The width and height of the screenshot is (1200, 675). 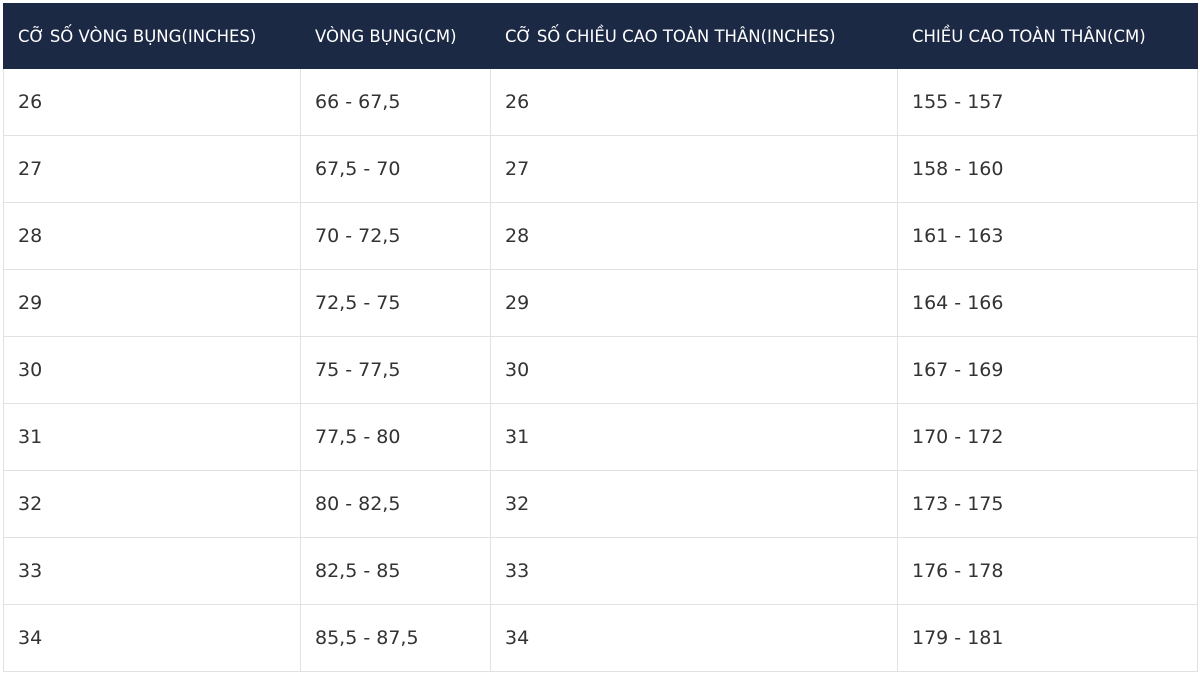 What do you see at coordinates (1047, 236) in the screenshot?
I see `table-cell: 161 - 163` at bounding box center [1047, 236].